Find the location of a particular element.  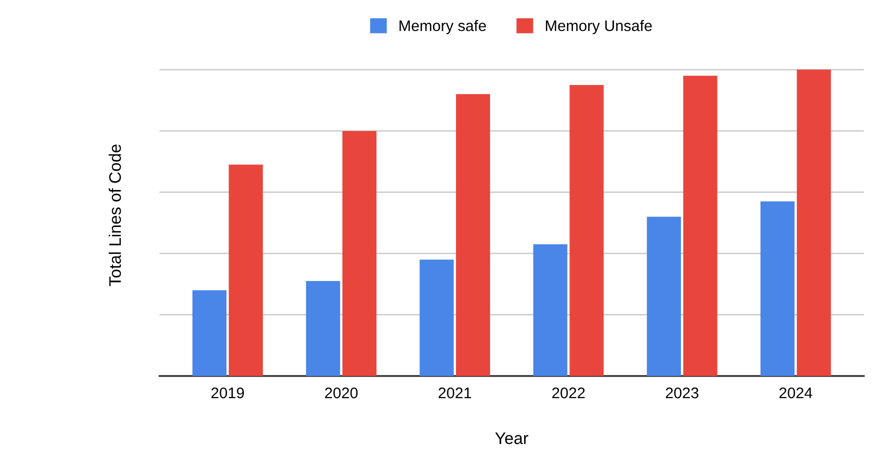

legend-label: Memory safe is located at coordinates (443, 27).